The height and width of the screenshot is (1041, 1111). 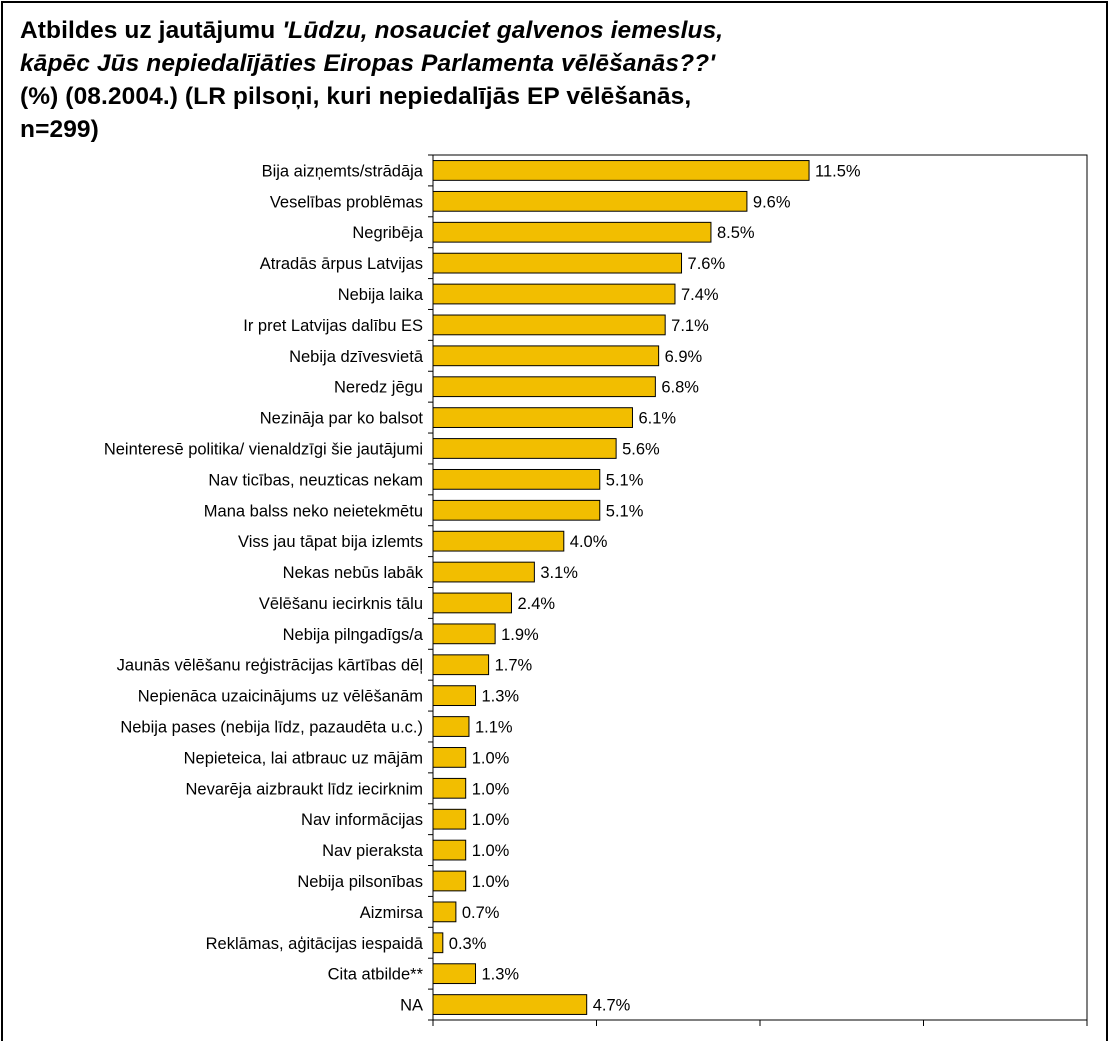 I want to click on value-label: 7.1%, so click(x=690, y=326).